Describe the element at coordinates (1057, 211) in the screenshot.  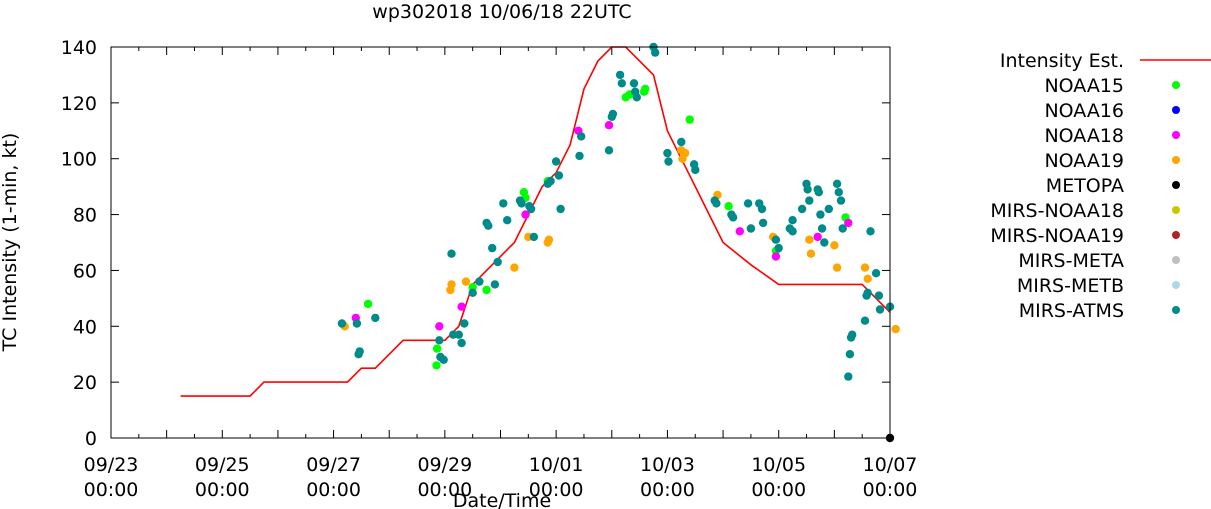
I see `legend-label-mirs-noaa18: MIRS-NOAA18` at that location.